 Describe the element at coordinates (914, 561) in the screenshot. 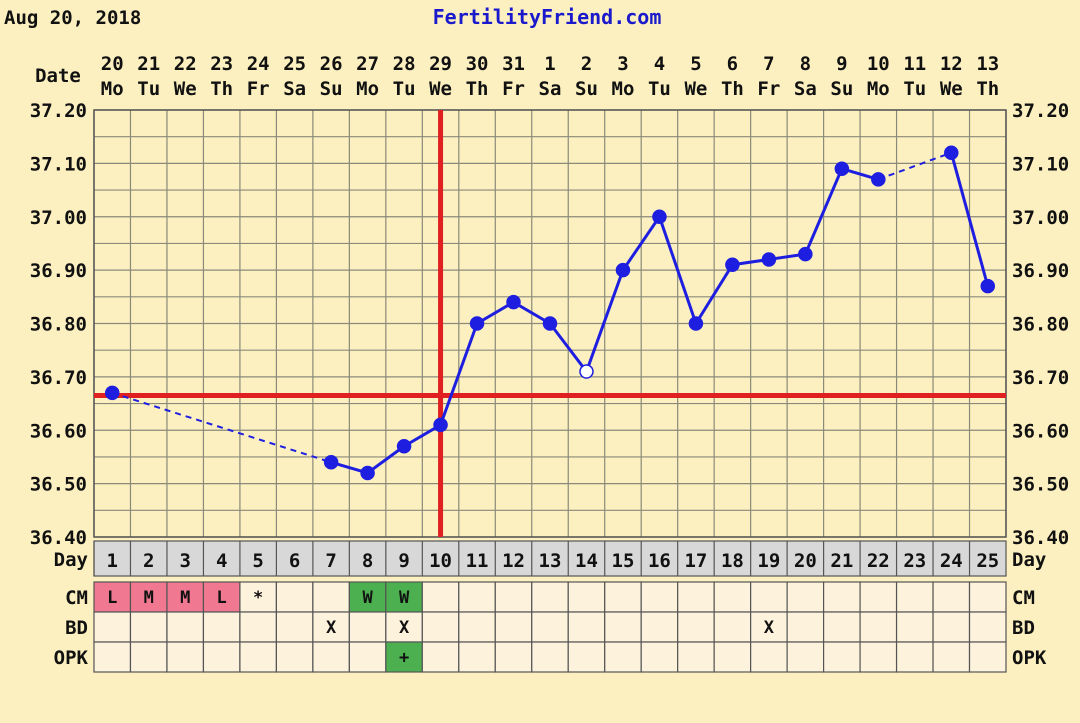

I see `cycle-day-label: 23` at that location.